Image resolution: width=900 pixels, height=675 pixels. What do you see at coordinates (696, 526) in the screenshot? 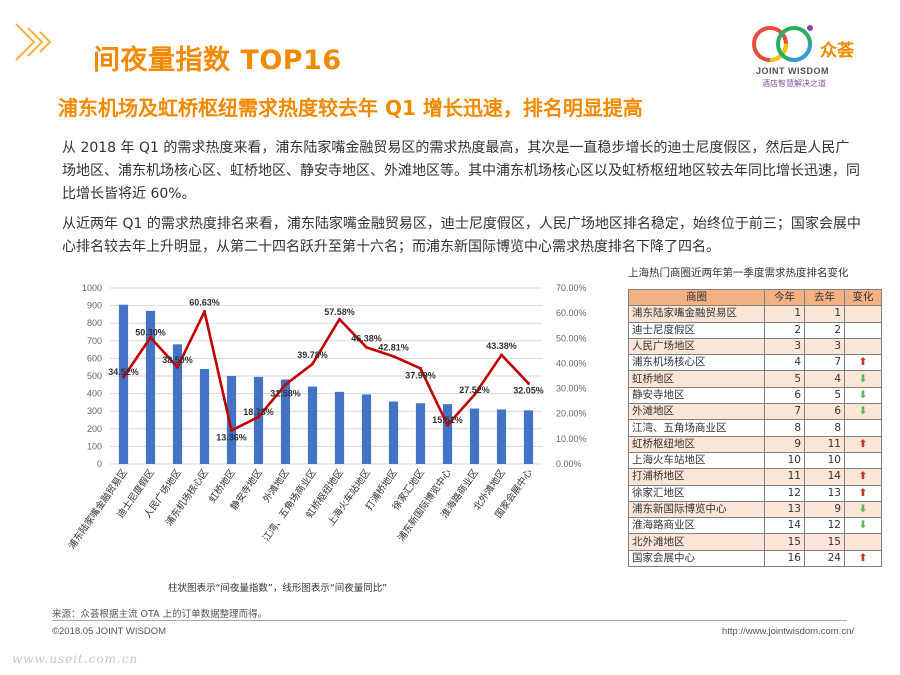
I see `cell-area: 淮海路商业区` at bounding box center [696, 526].